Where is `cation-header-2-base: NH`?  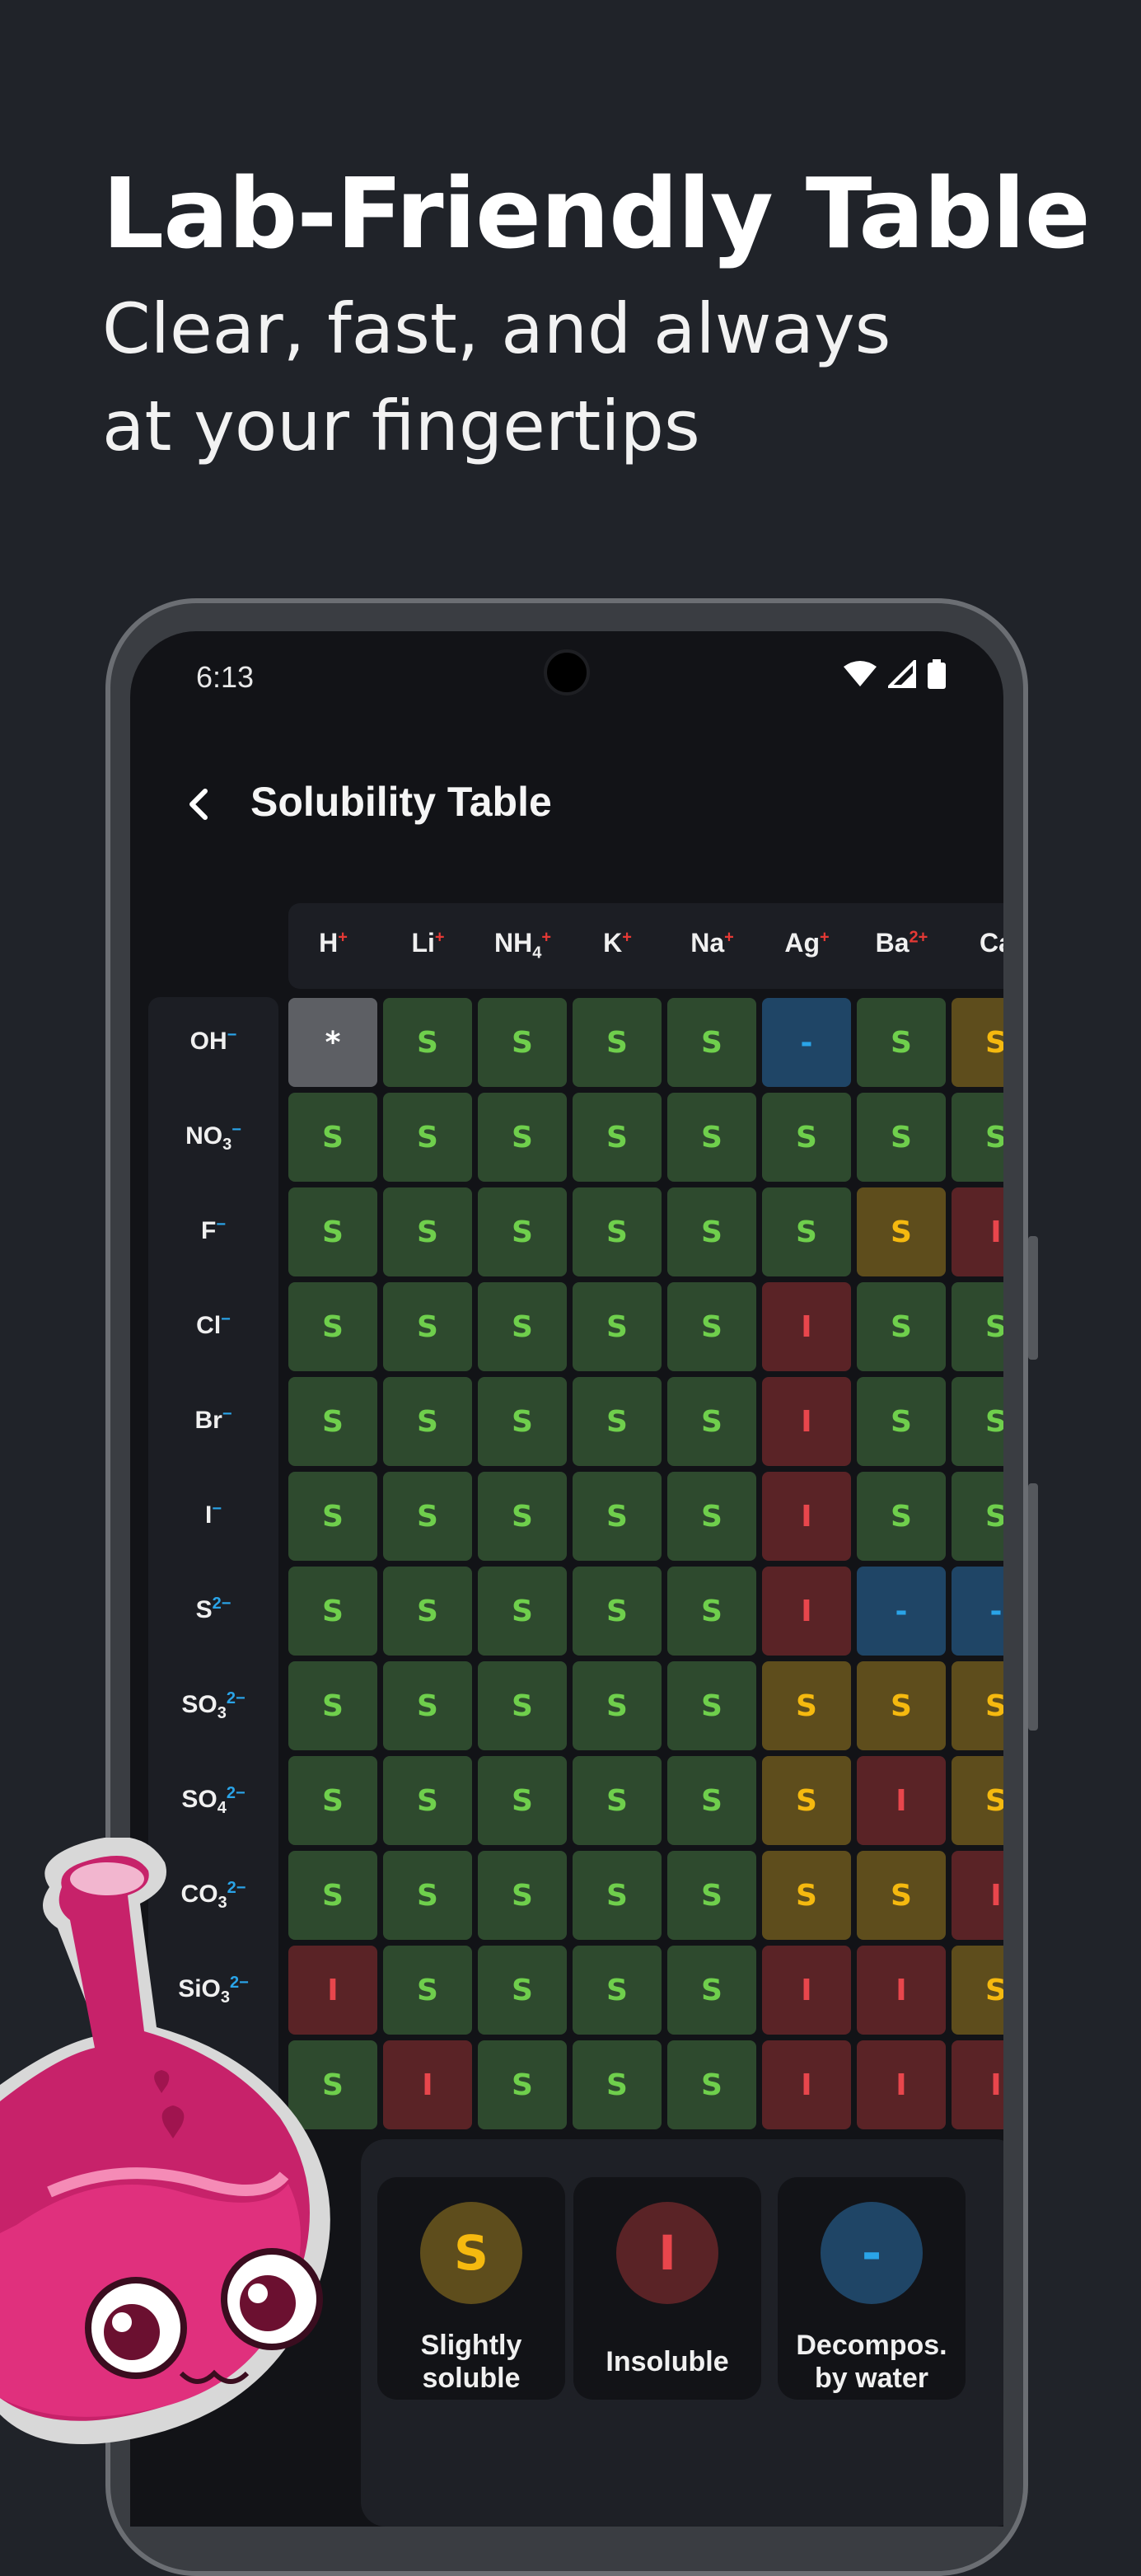 cation-header-2-base: NH is located at coordinates (513, 943).